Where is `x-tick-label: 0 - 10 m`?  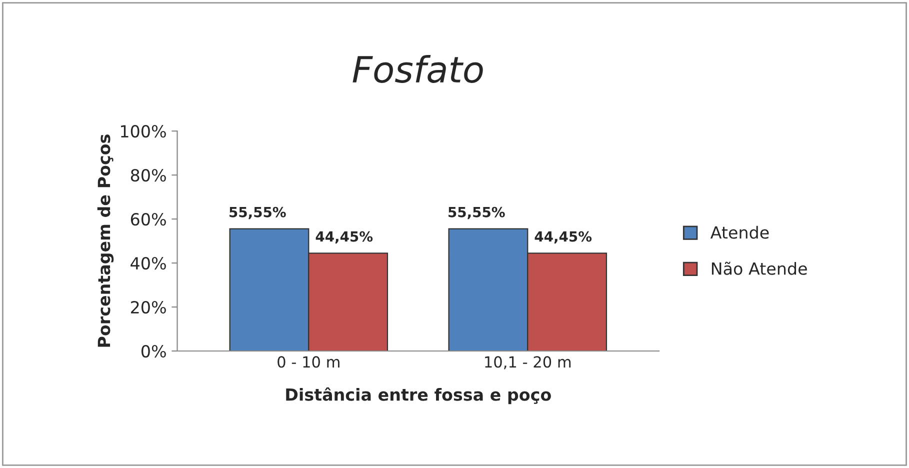
x-tick-label: 0 - 10 m is located at coordinates (309, 362).